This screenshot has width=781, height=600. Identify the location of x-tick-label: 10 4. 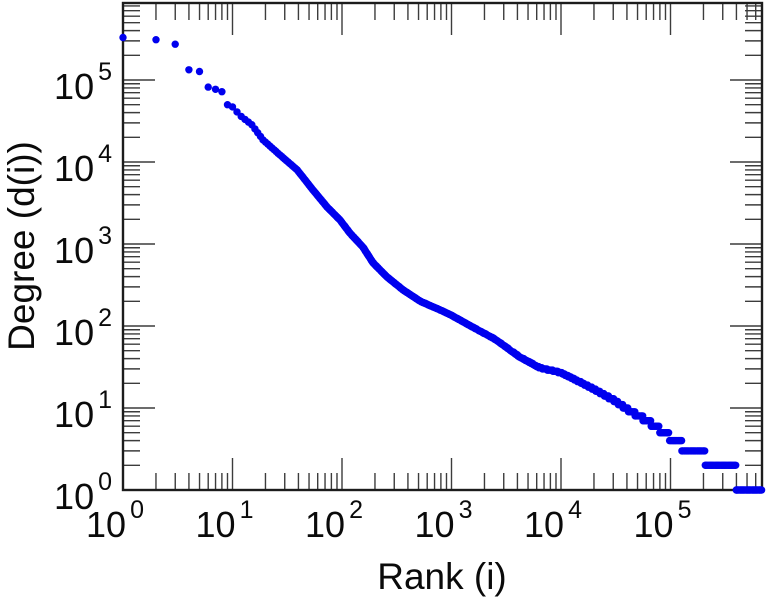
(553, 520).